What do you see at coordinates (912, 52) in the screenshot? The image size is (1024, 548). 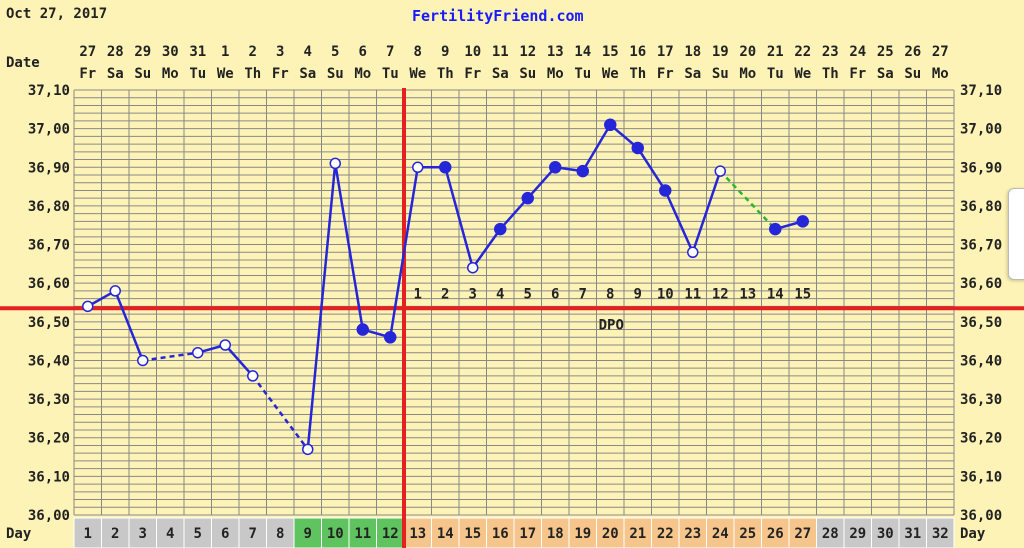 I see `date-tick-label: 26` at bounding box center [912, 52].